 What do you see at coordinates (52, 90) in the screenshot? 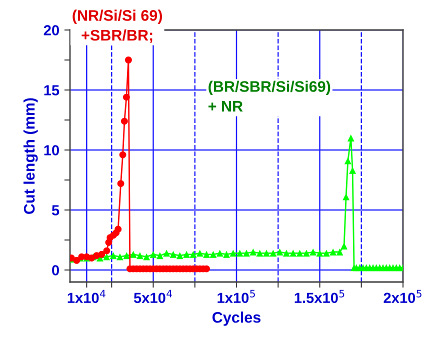
I see `y-tick-label: 15` at bounding box center [52, 90].